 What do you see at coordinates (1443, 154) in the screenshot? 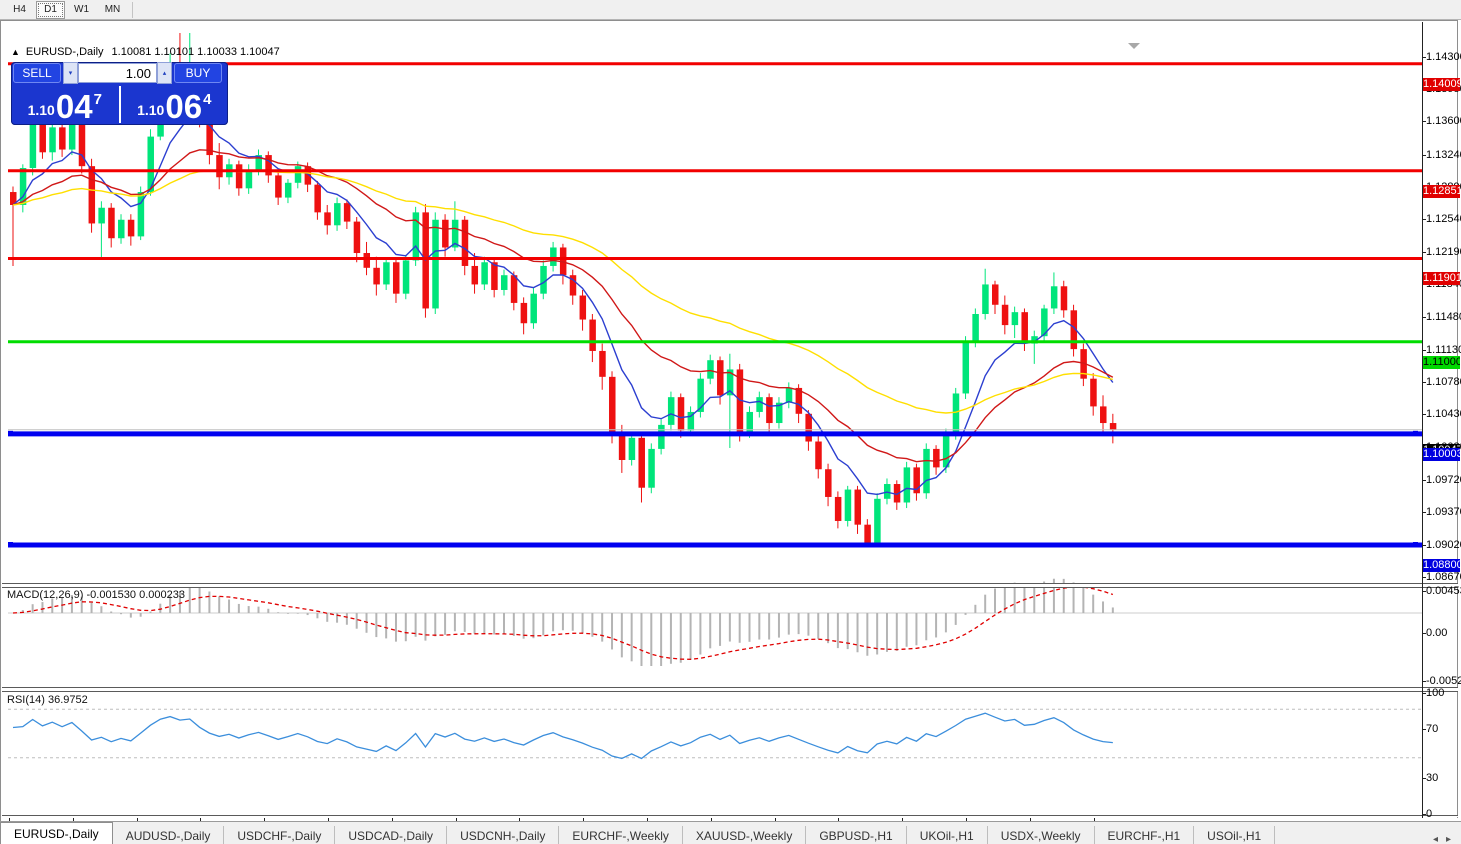
I see `price-tick-label: 1.13240` at bounding box center [1443, 154].